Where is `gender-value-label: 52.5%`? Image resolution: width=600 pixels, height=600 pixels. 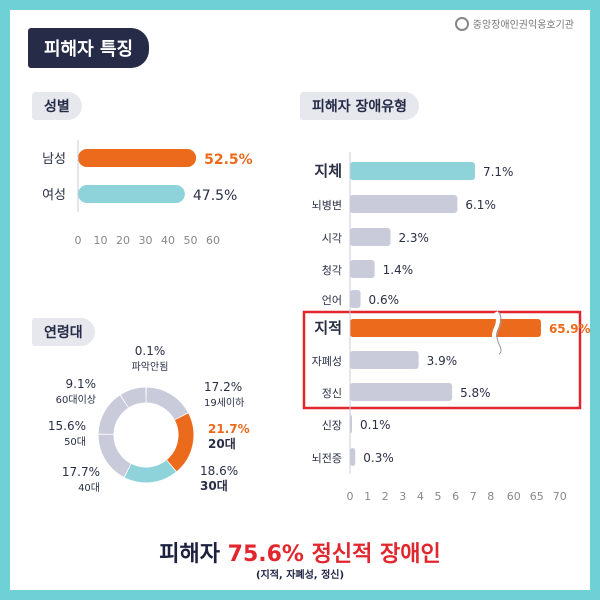
gender-value-label: 52.5% is located at coordinates (228, 160).